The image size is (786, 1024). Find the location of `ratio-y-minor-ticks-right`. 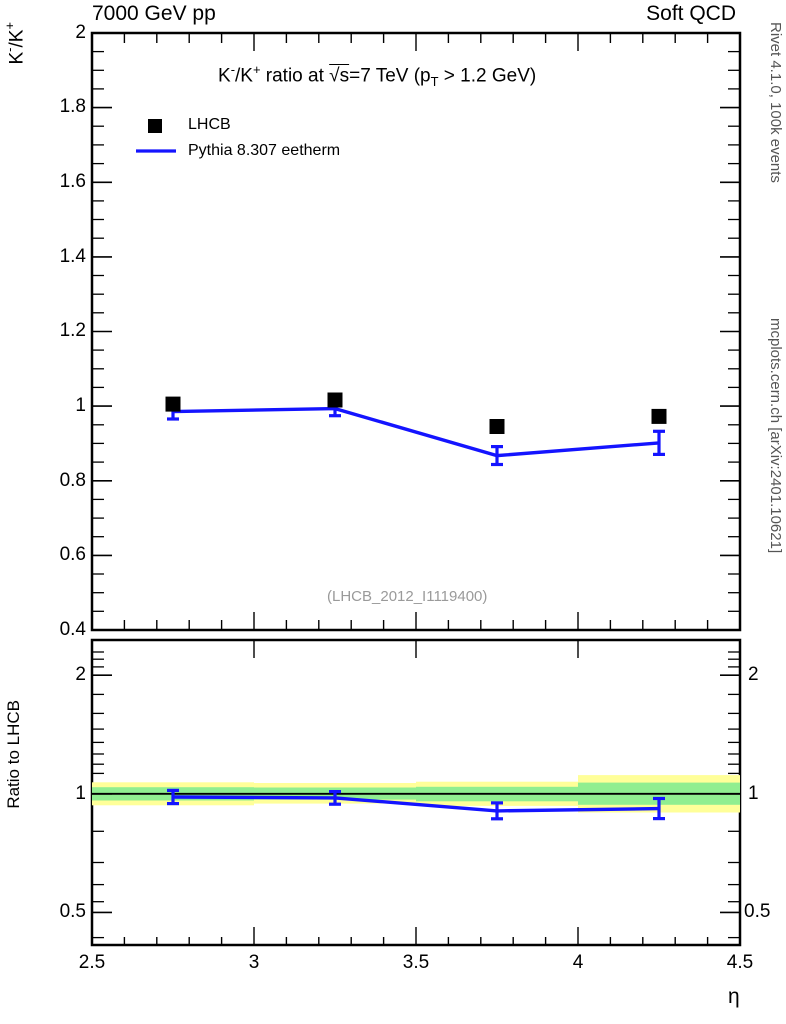

ratio-y-minor-ticks-right is located at coordinates (734, 795).